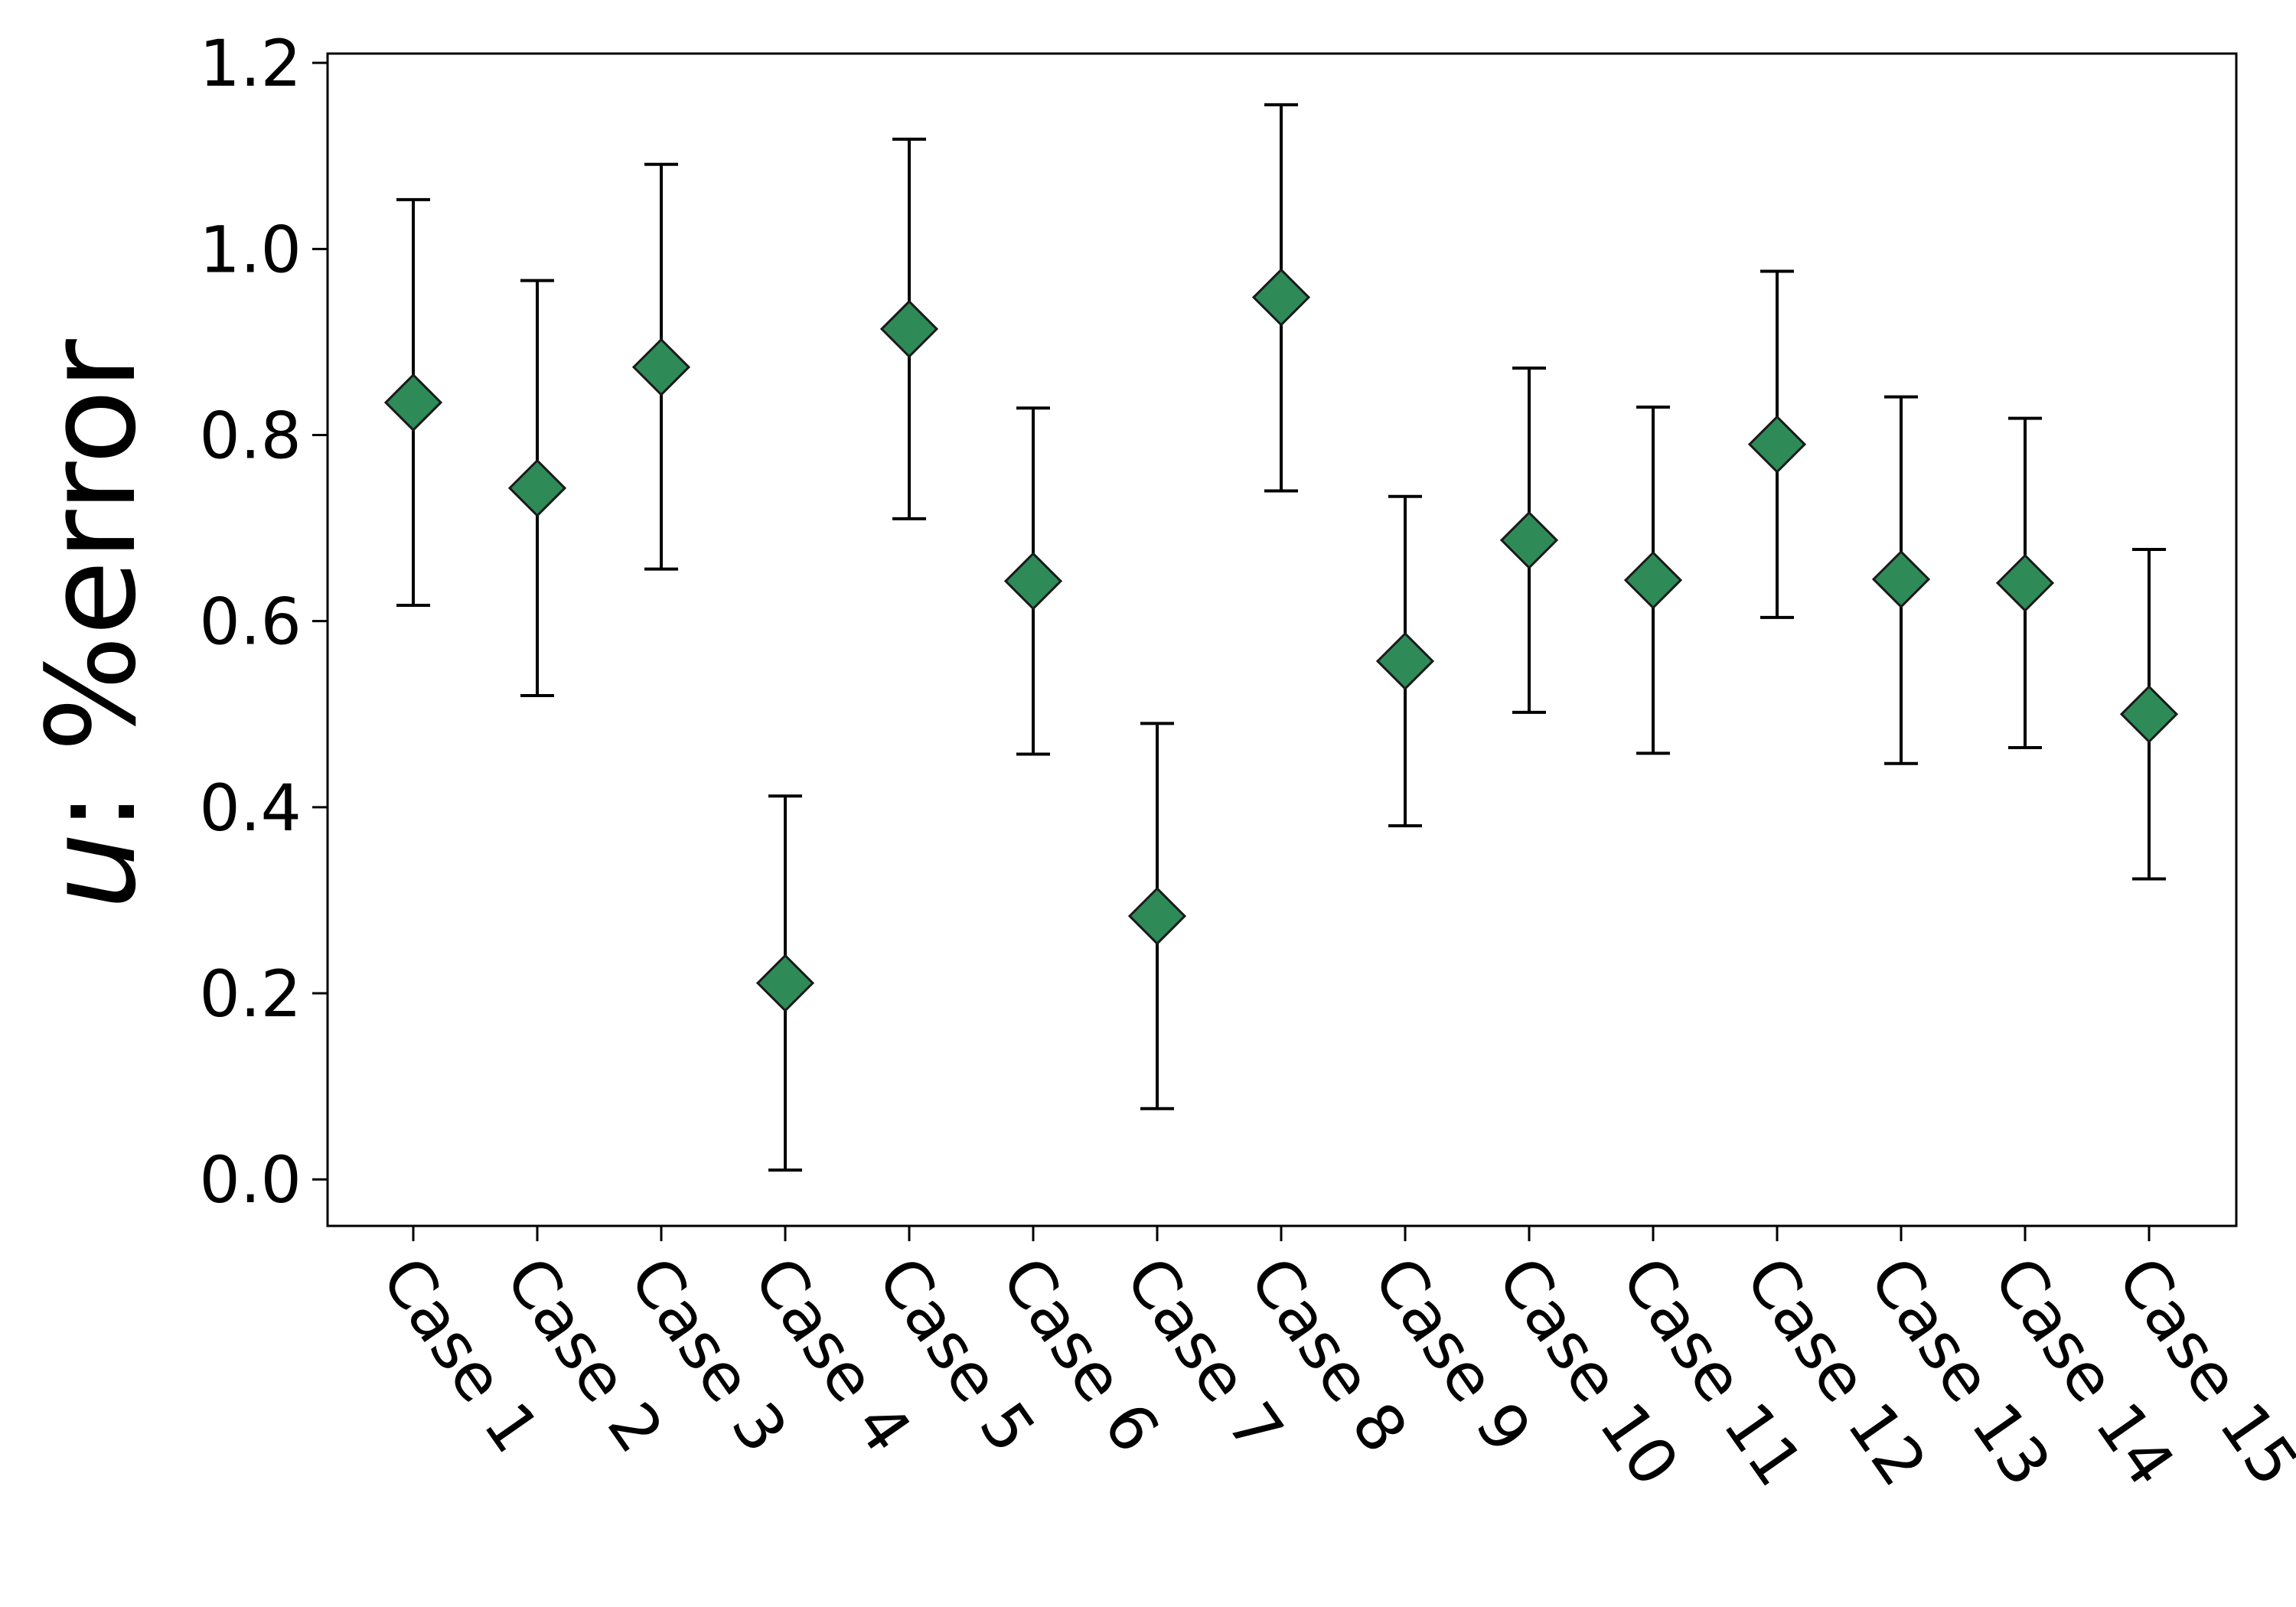  I want to click on y-tick-label: 0.6, so click(250, 622).